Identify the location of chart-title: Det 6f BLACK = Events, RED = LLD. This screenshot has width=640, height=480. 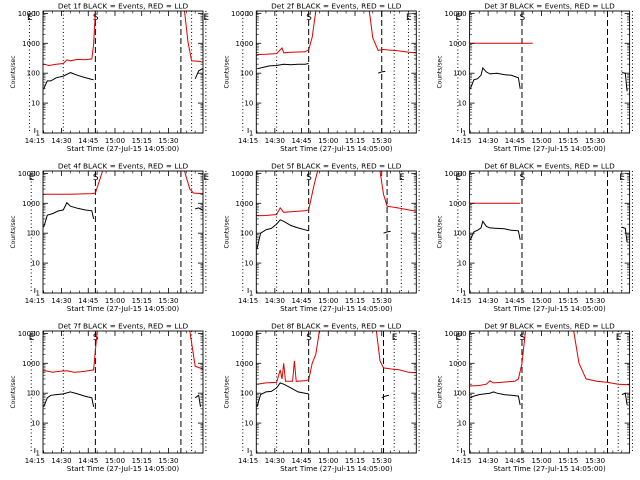
(549, 166).